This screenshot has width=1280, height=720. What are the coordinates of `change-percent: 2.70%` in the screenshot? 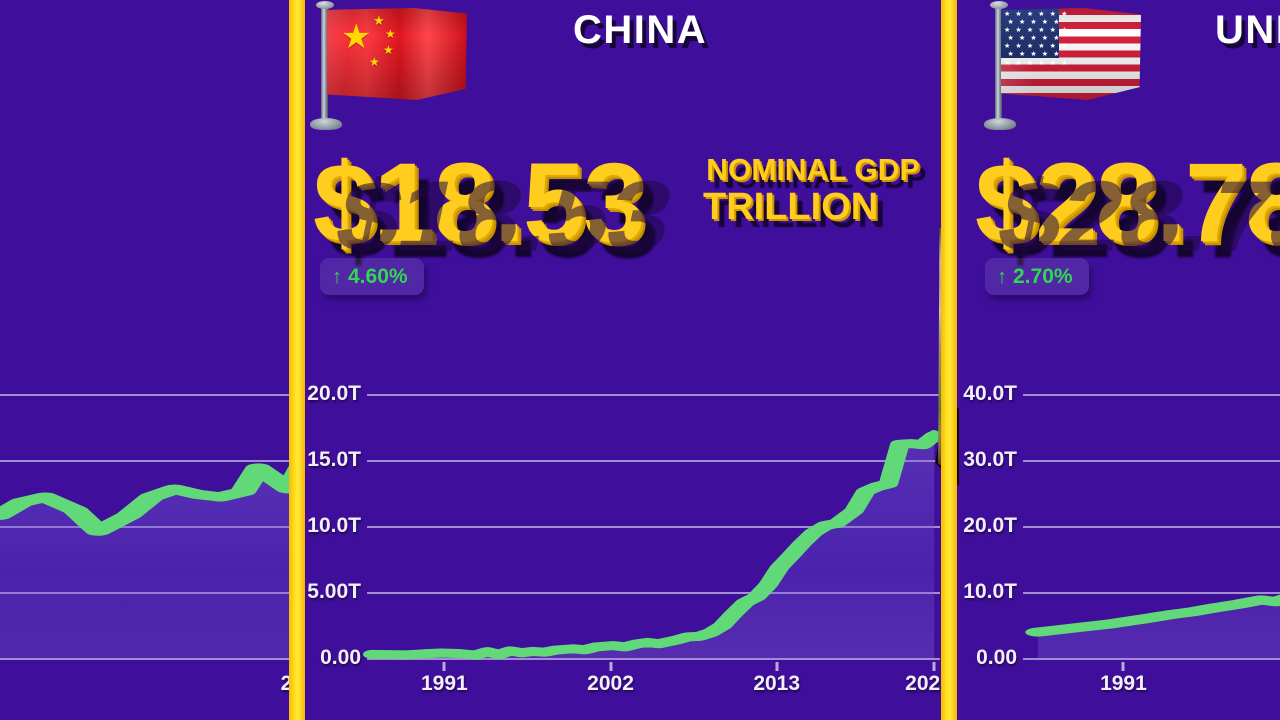 It's located at (1043, 276).